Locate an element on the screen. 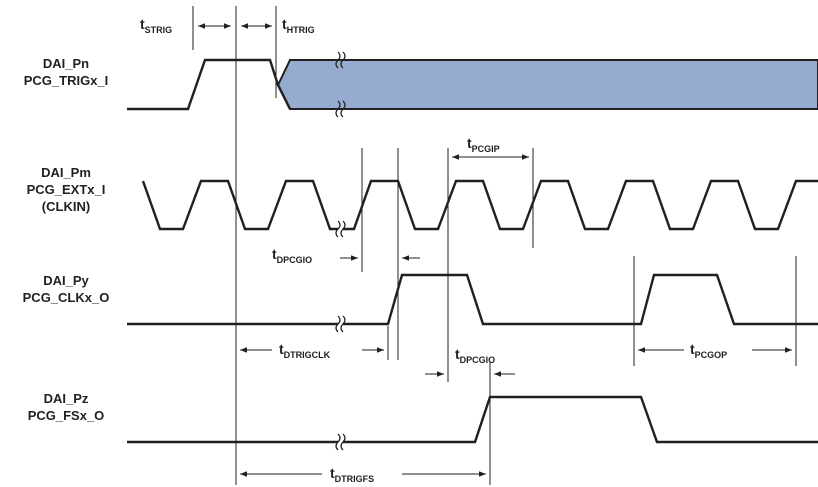  signal-label-line3: (CLKIN) is located at coordinates (66, 206).